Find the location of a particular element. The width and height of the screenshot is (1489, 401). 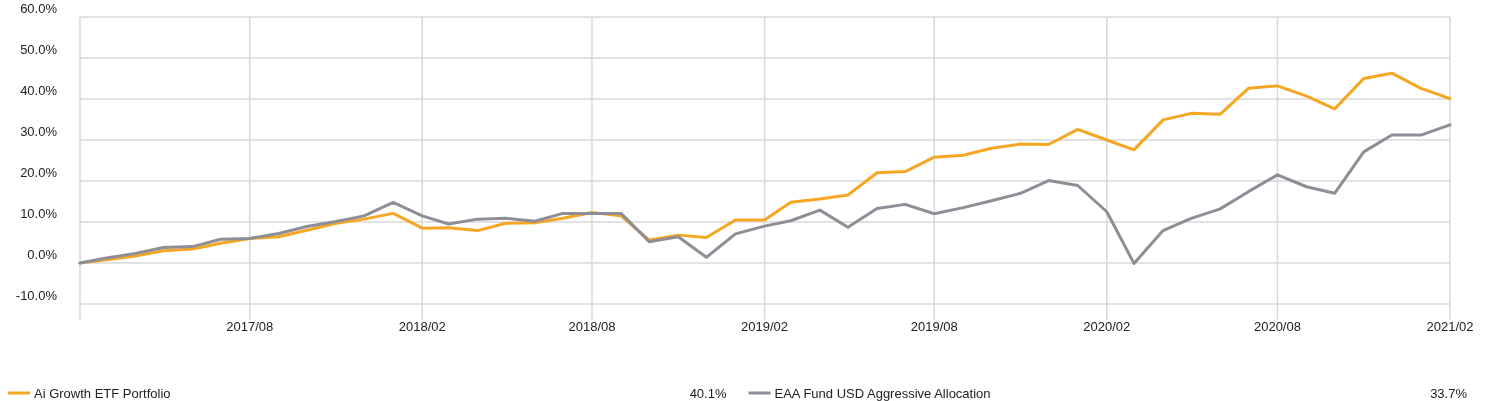

text: 40.1% is located at coordinates (708, 393).